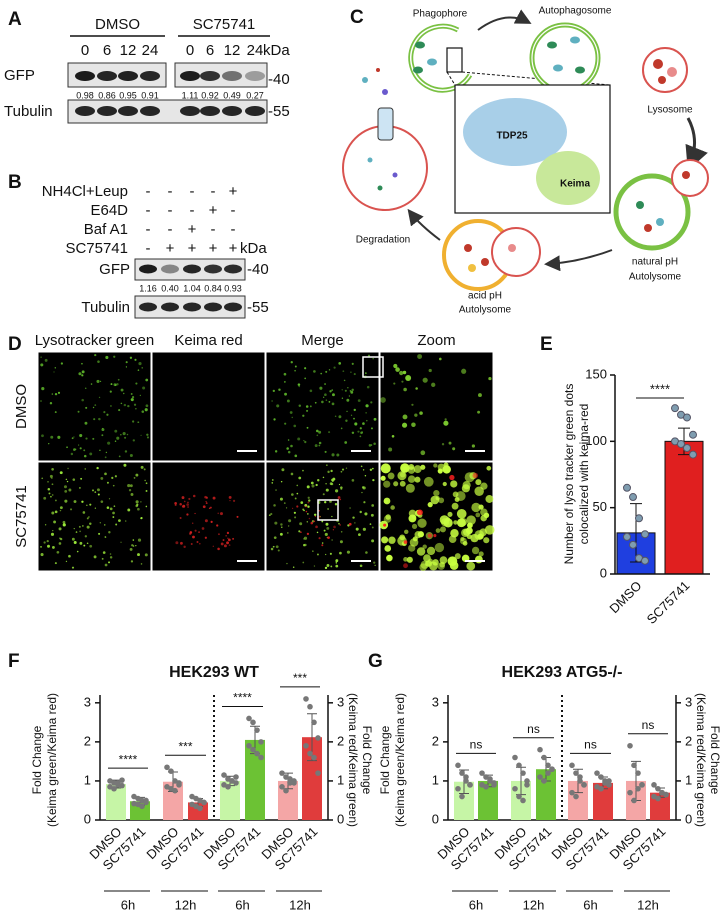 The width and height of the screenshot is (725, 921). Describe the element at coordinates (279, 79) in the screenshot. I see `marker: -40` at that location.